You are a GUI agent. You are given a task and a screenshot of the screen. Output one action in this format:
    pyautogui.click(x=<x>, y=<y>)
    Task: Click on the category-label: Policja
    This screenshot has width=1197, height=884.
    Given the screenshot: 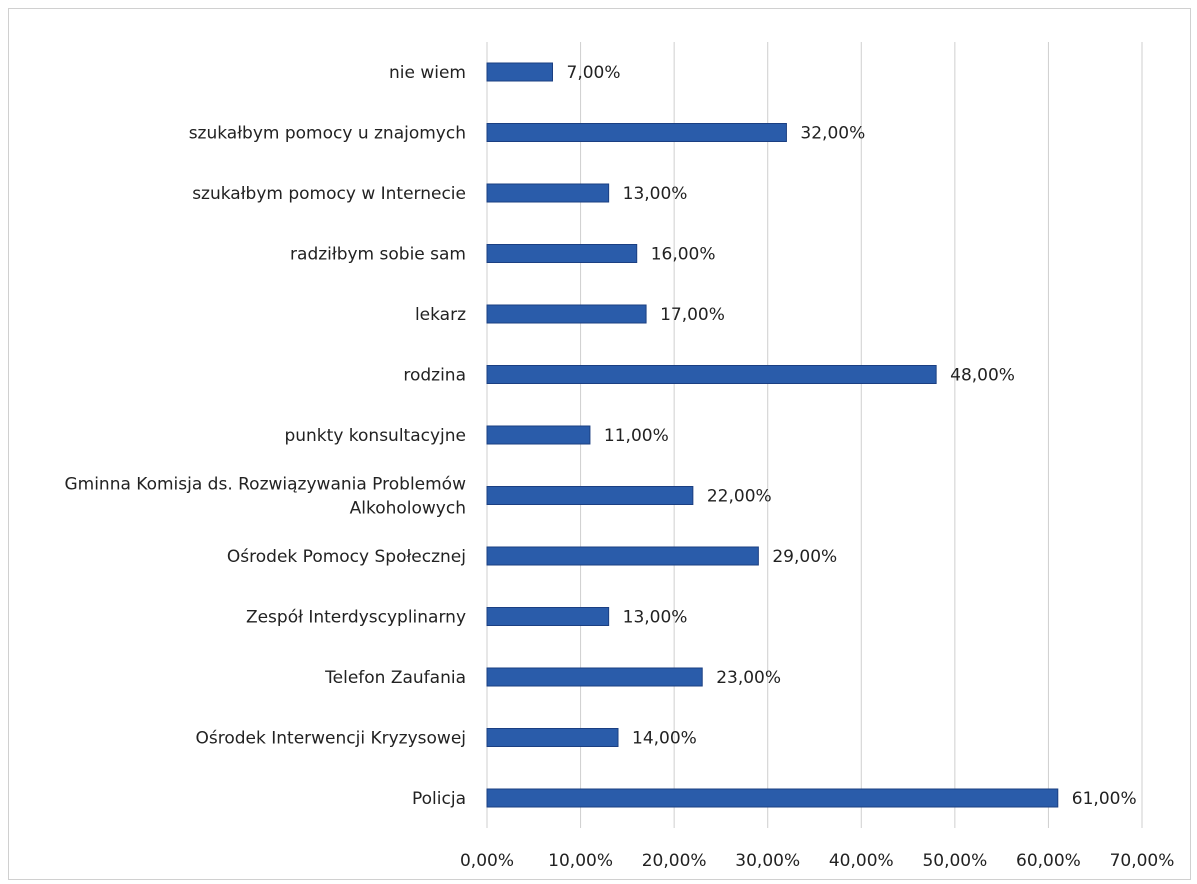 What is the action you would take?
    pyautogui.click(x=439, y=799)
    